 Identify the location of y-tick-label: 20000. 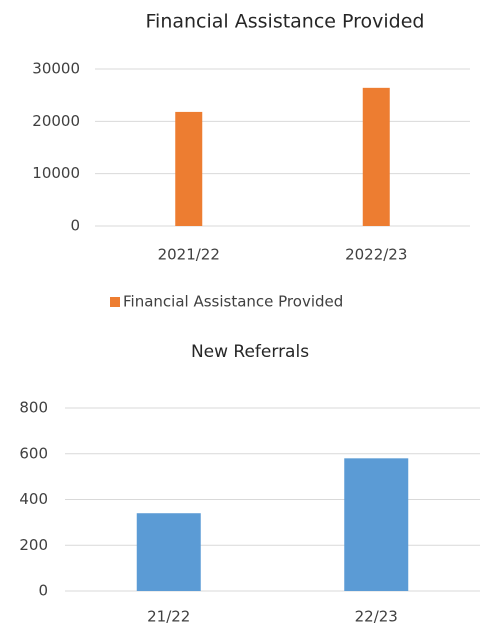
(56, 121).